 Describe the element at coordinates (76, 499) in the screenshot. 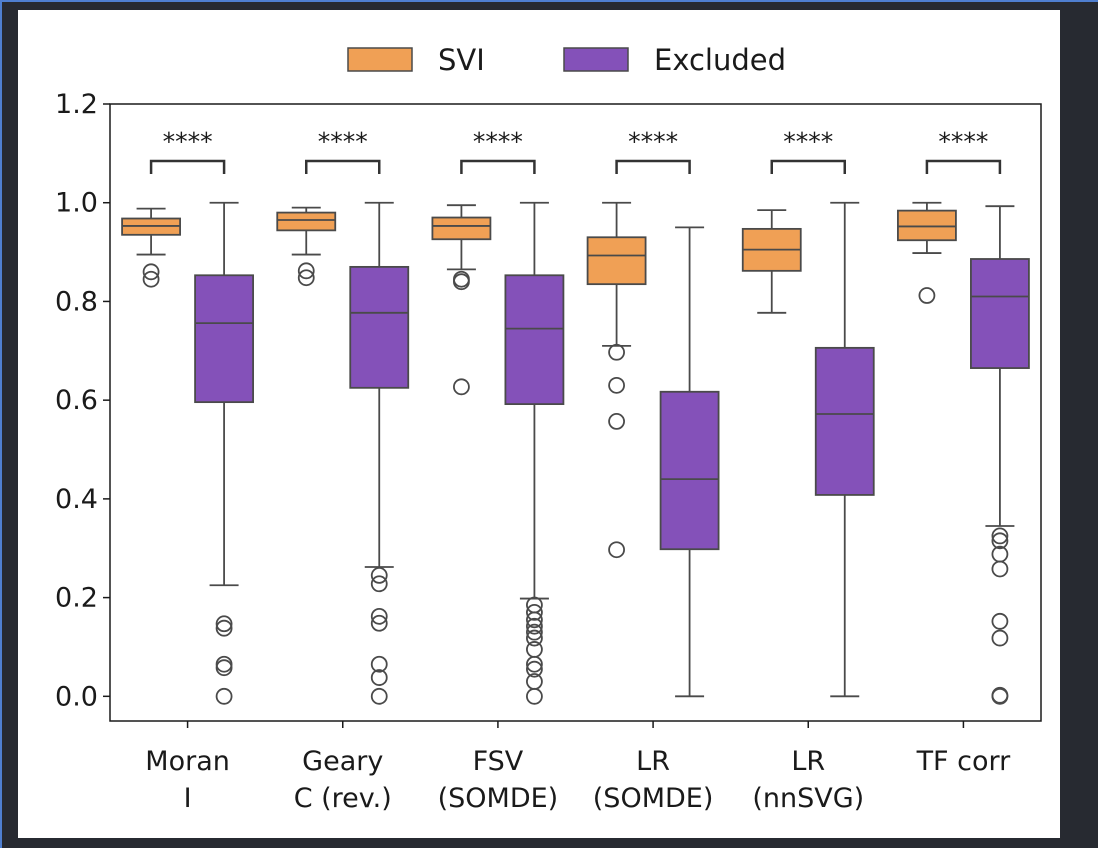

I see `y-tick-label: 0.4` at that location.